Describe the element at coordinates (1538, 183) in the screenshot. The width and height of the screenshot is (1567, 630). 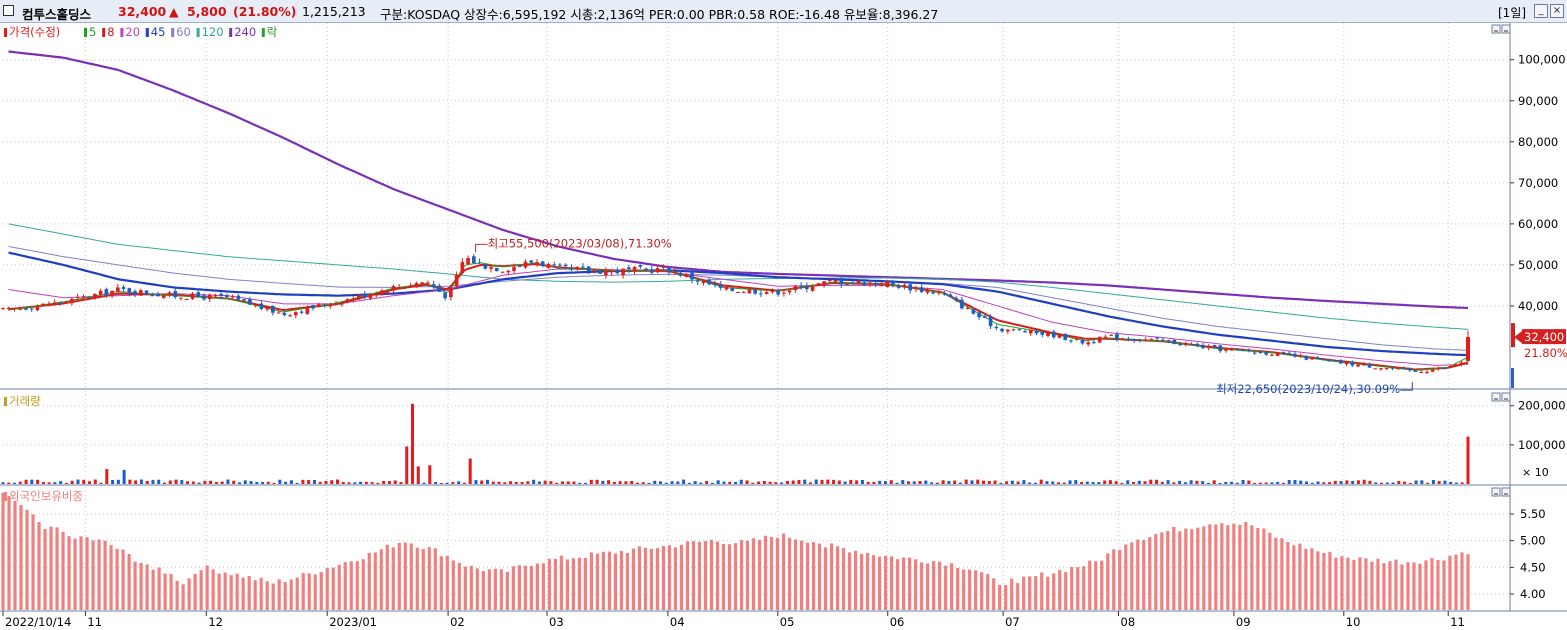
I see `price-tick-label: 70,000` at that location.